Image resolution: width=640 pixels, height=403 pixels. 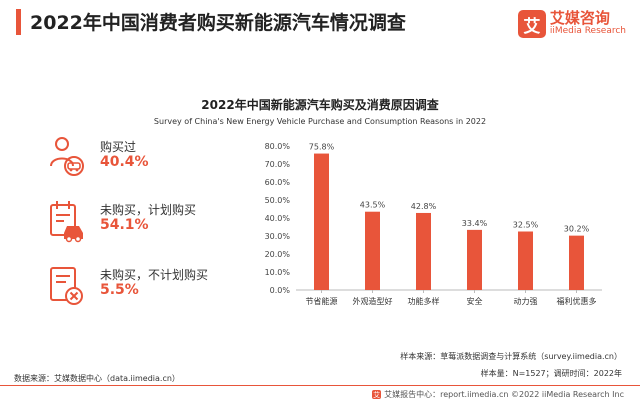 What do you see at coordinates (119, 290) in the screenshot?
I see `stat-value: 5.5%` at bounding box center [119, 290].